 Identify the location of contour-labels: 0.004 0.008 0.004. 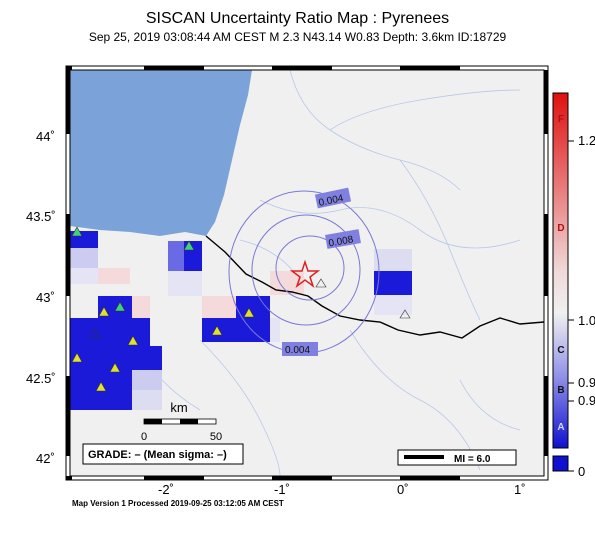
(321, 271).